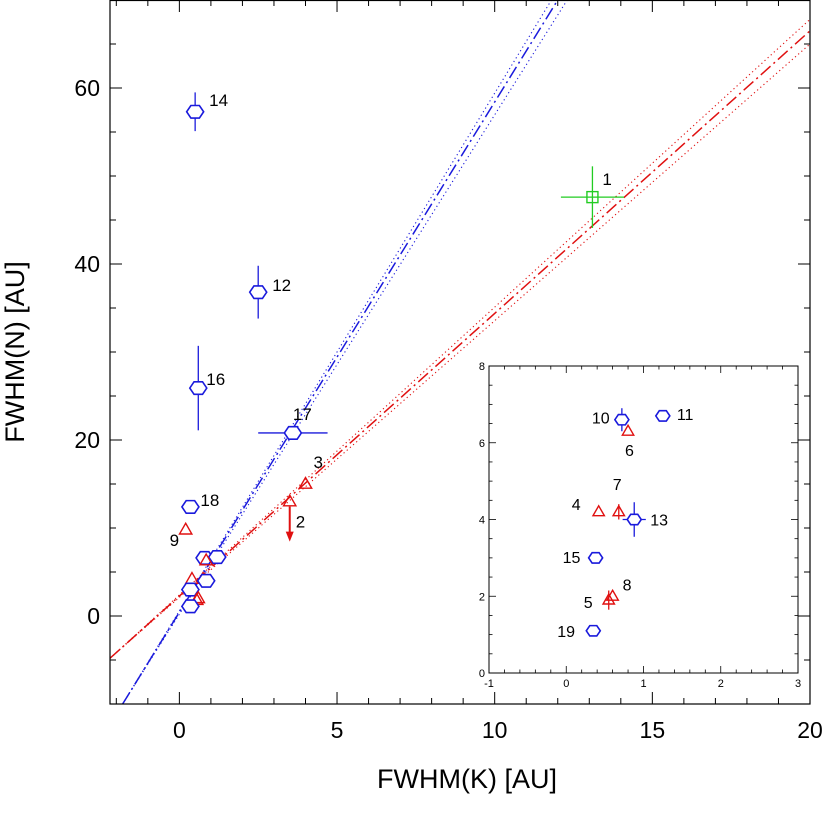  Describe the element at coordinates (566, 632) in the screenshot. I see `inset-point-label-19: 19` at that location.